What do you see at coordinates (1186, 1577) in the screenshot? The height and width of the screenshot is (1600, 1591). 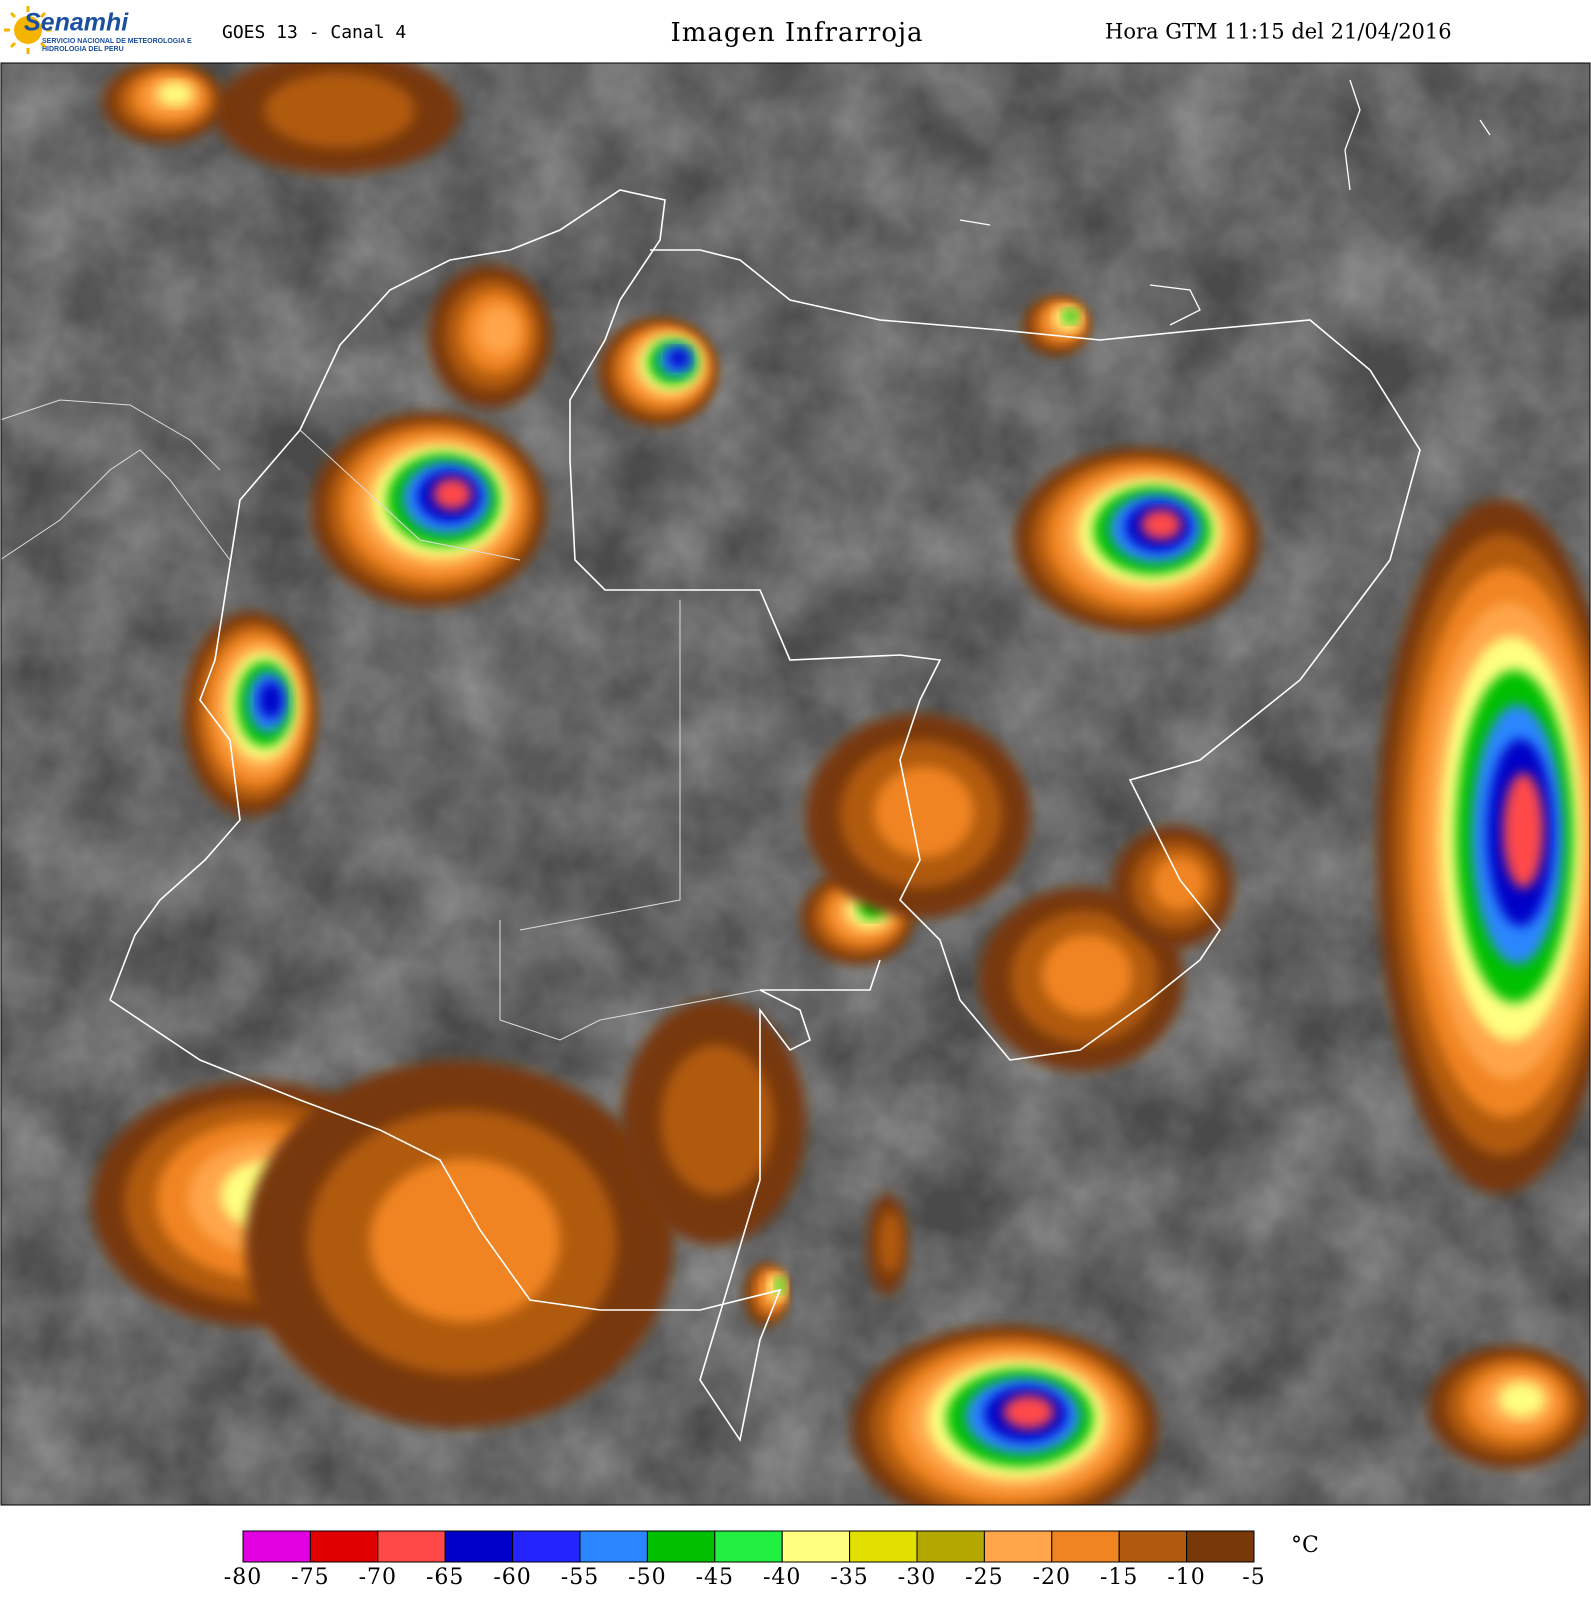 I see `legend-tick-label: -10` at bounding box center [1186, 1577].